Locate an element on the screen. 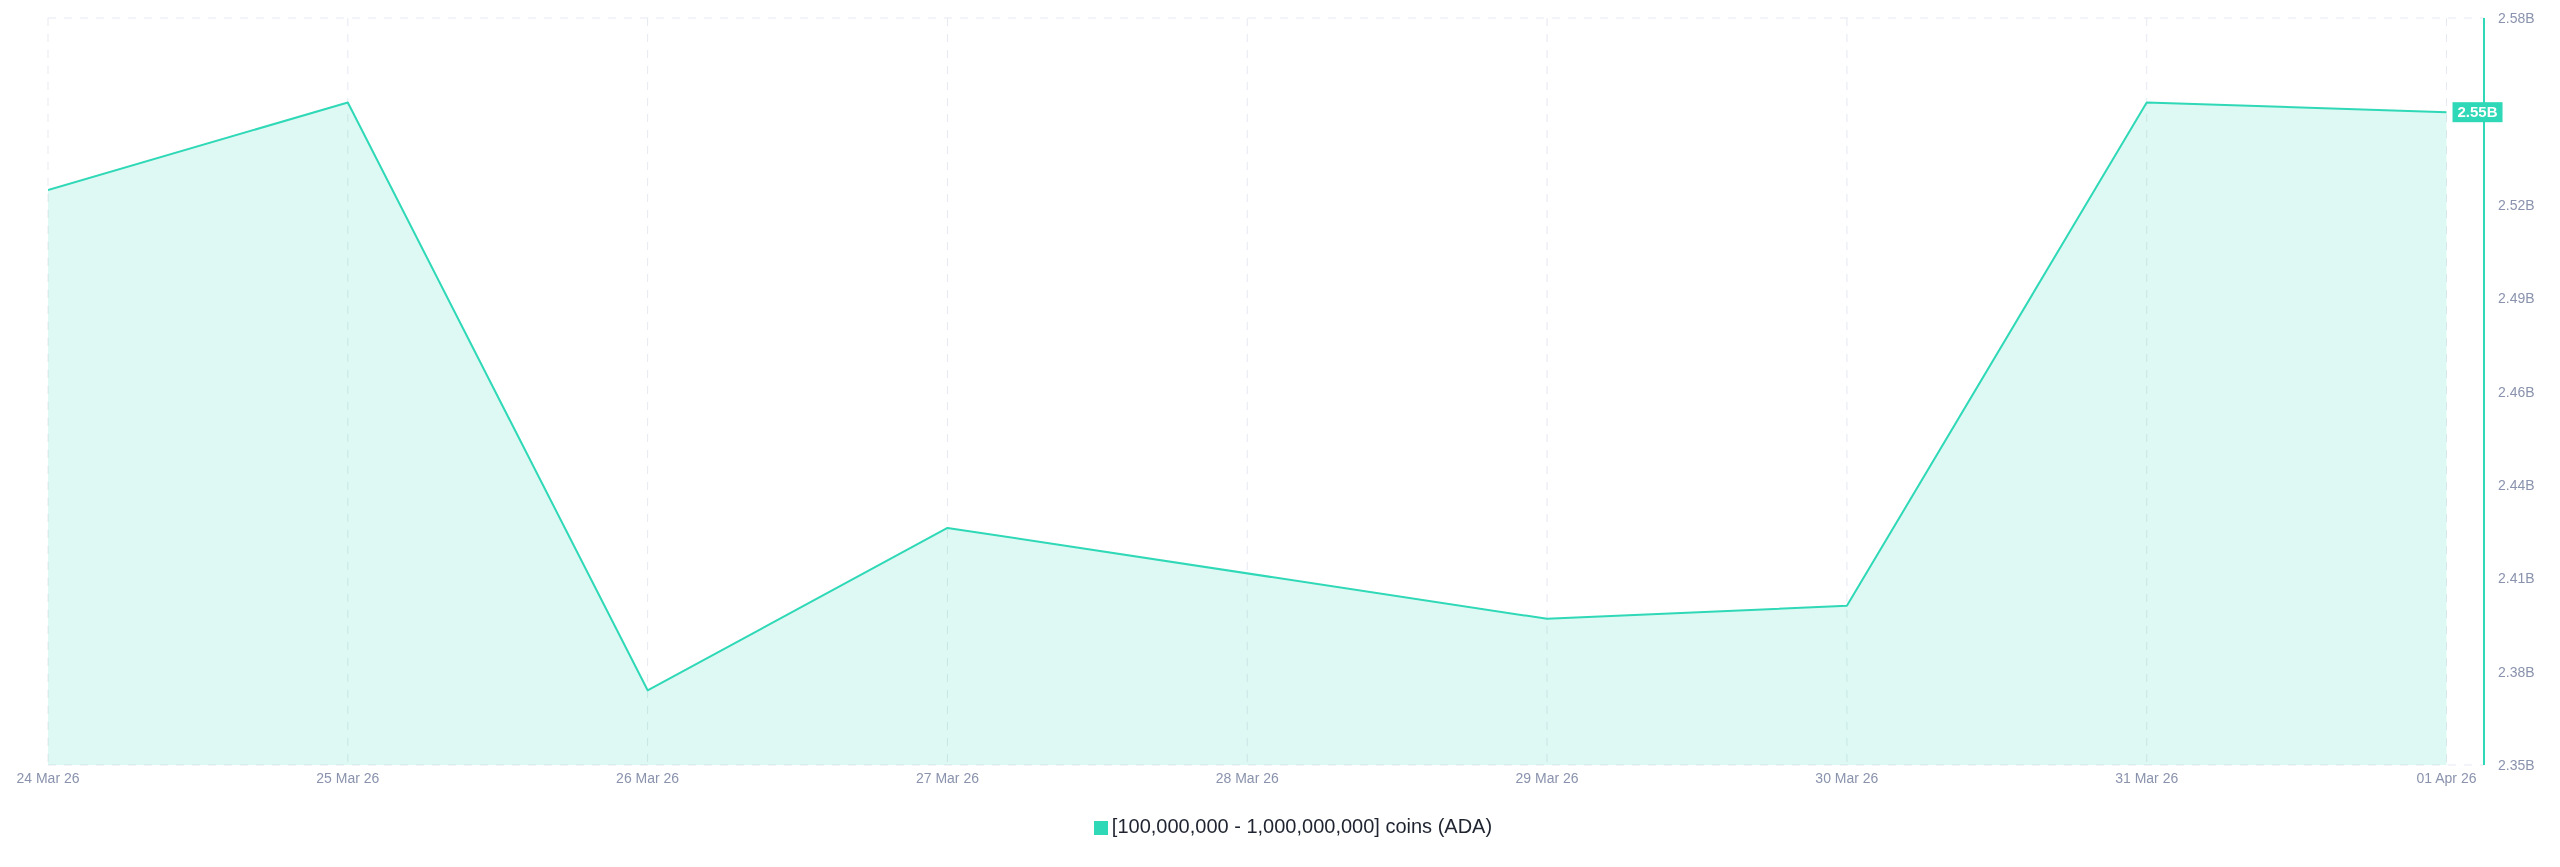 This screenshot has width=2560, height=867. y-tick-label: 2.35B is located at coordinates (2516, 765).